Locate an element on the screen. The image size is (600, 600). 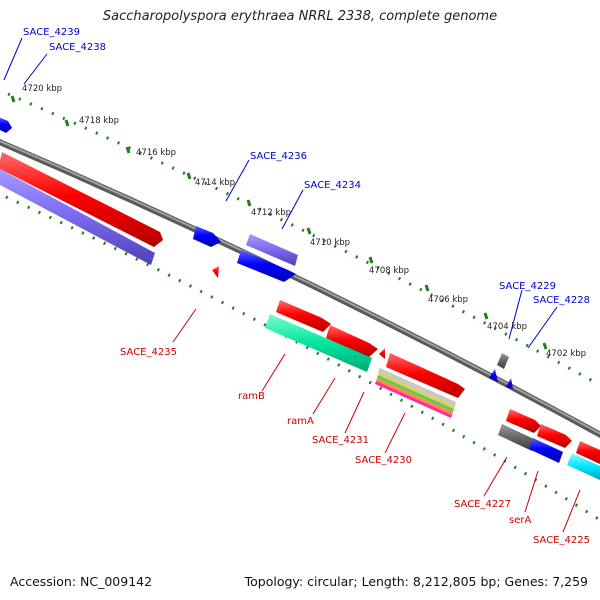
gene-label-sace-4234: SACE_4234 is located at coordinates (332, 185).